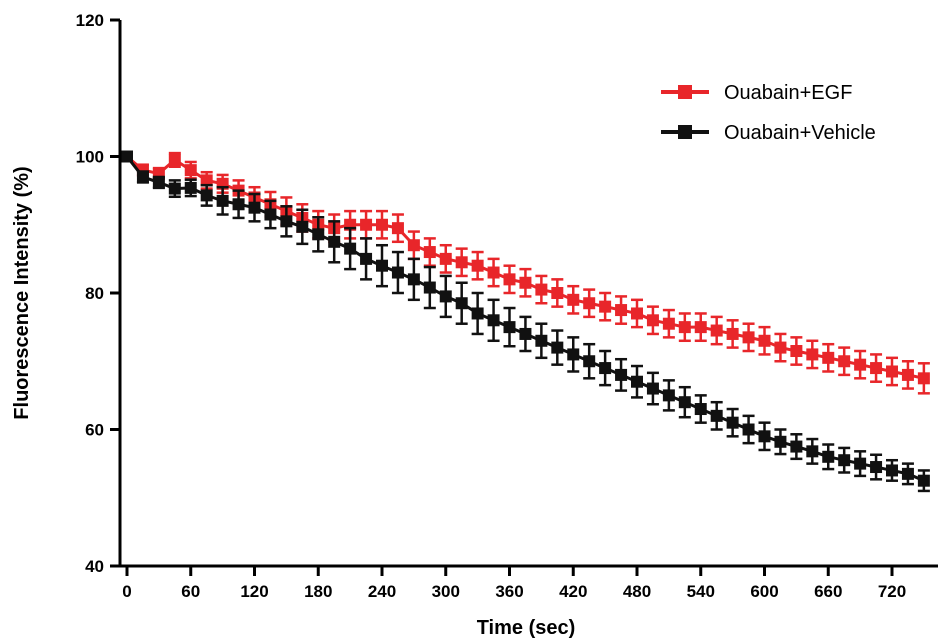  I want to click on x-tick-label: 660, so click(828, 591).